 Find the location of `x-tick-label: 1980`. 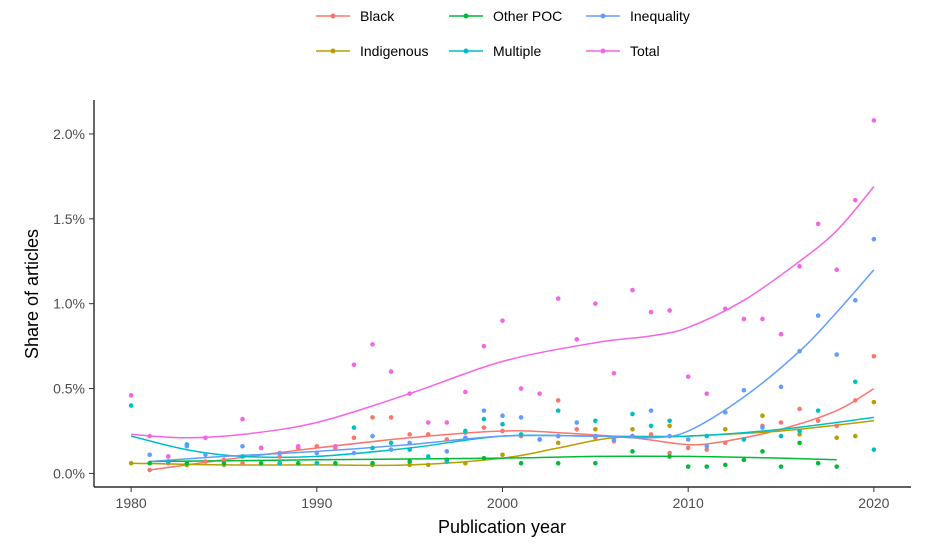

x-tick-label: 1980 is located at coordinates (131, 503).